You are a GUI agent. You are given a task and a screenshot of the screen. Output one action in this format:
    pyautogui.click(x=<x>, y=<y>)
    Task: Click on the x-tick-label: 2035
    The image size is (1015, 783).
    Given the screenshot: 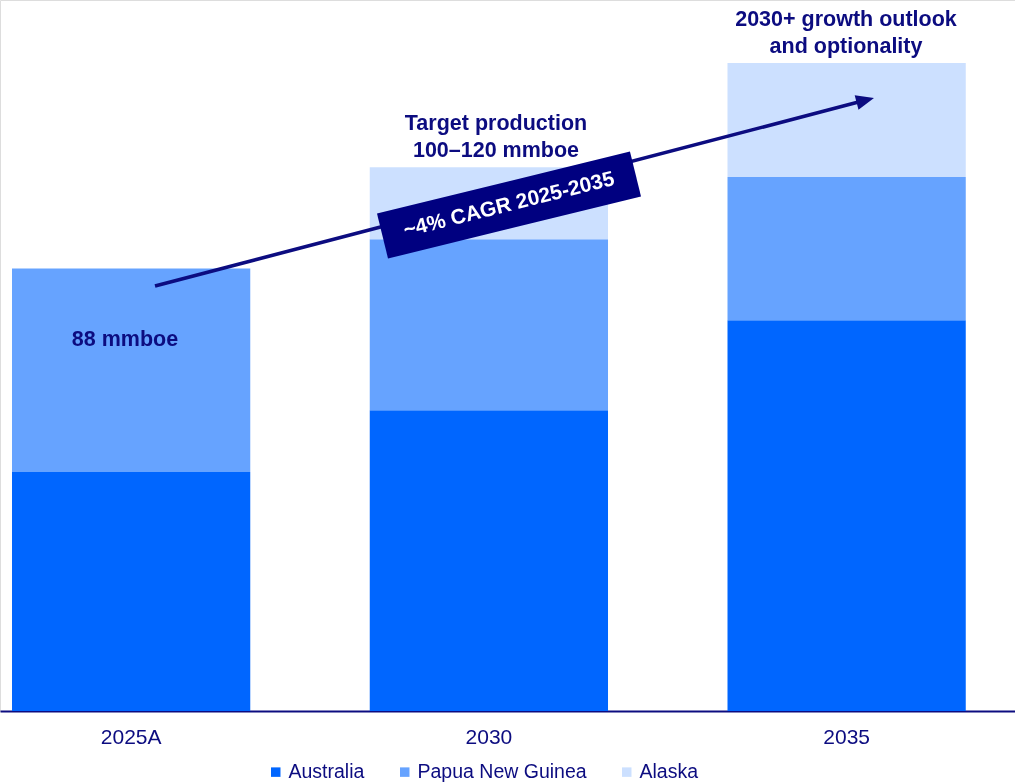 What is the action you would take?
    pyautogui.click(x=846, y=736)
    